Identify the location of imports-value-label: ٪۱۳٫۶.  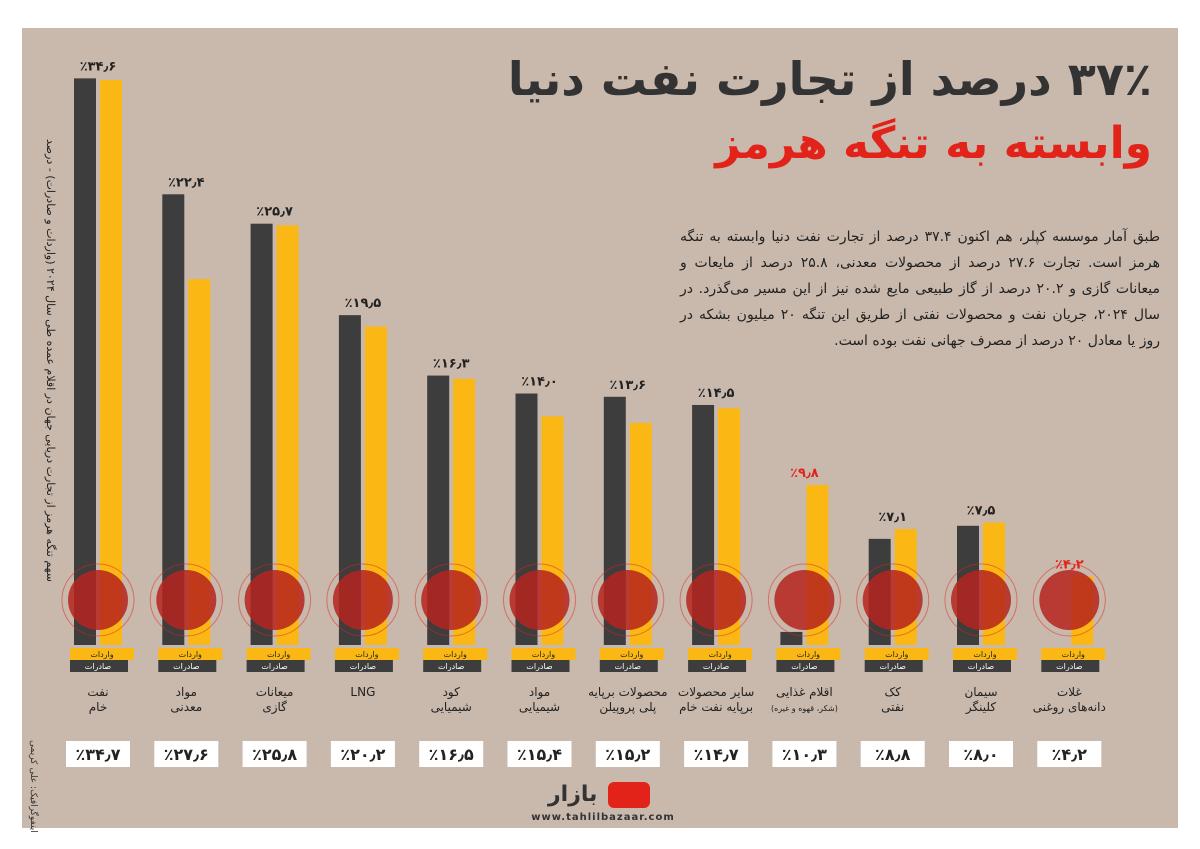
(627, 385).